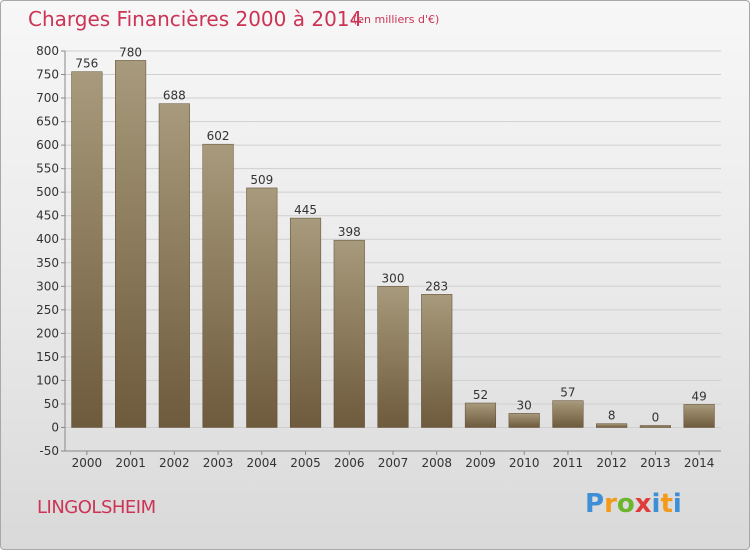 This screenshot has width=750, height=550. Describe the element at coordinates (655, 426) in the screenshot. I see `bar-2013` at that location.